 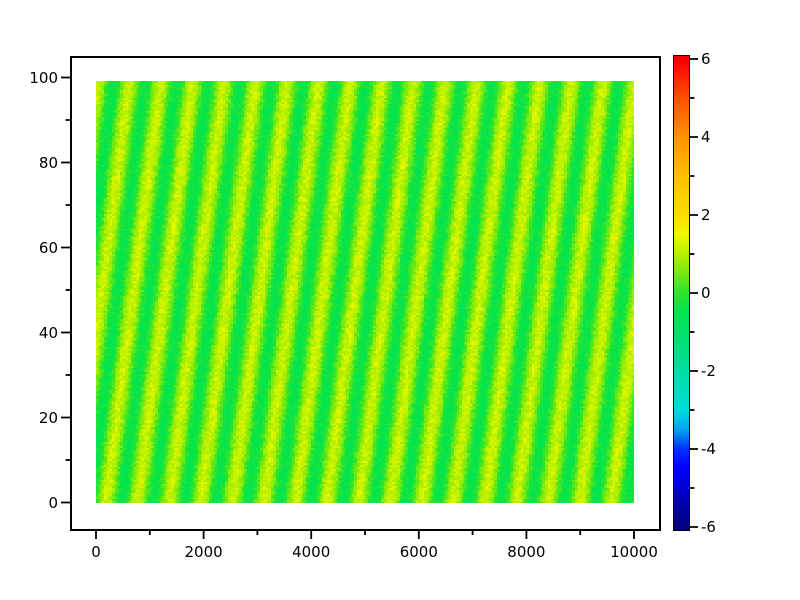 I want to click on y-tick-label: 20, so click(x=48, y=417).